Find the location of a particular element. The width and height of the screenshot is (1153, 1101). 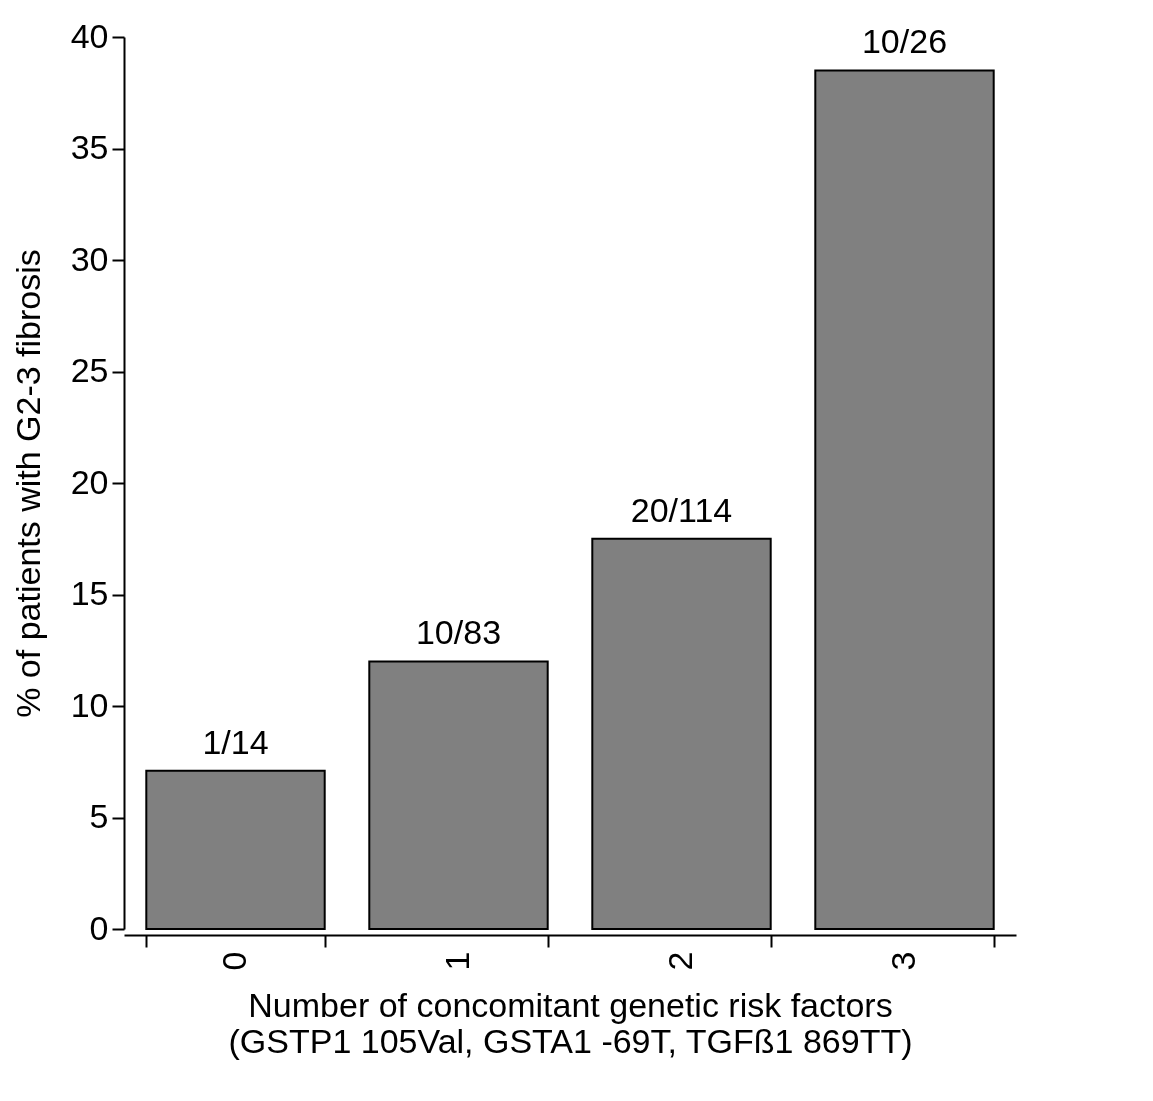

data-label: 10/26 is located at coordinates (904, 41).